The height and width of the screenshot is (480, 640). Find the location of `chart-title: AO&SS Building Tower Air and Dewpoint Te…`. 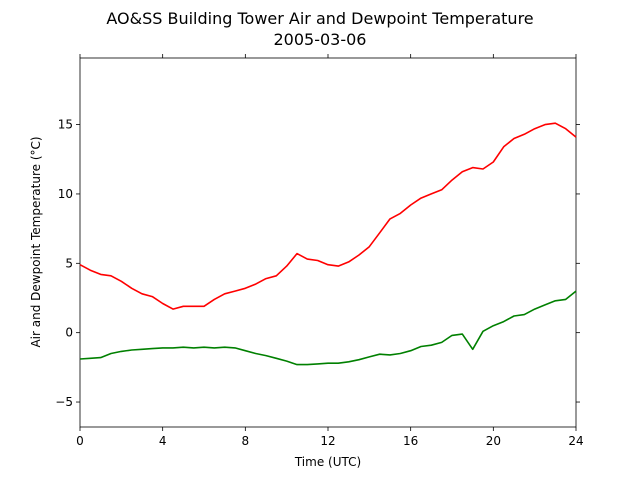

chart-title: AO&SS Building Tower Air and Dewpoint Te… is located at coordinates (319, 18).